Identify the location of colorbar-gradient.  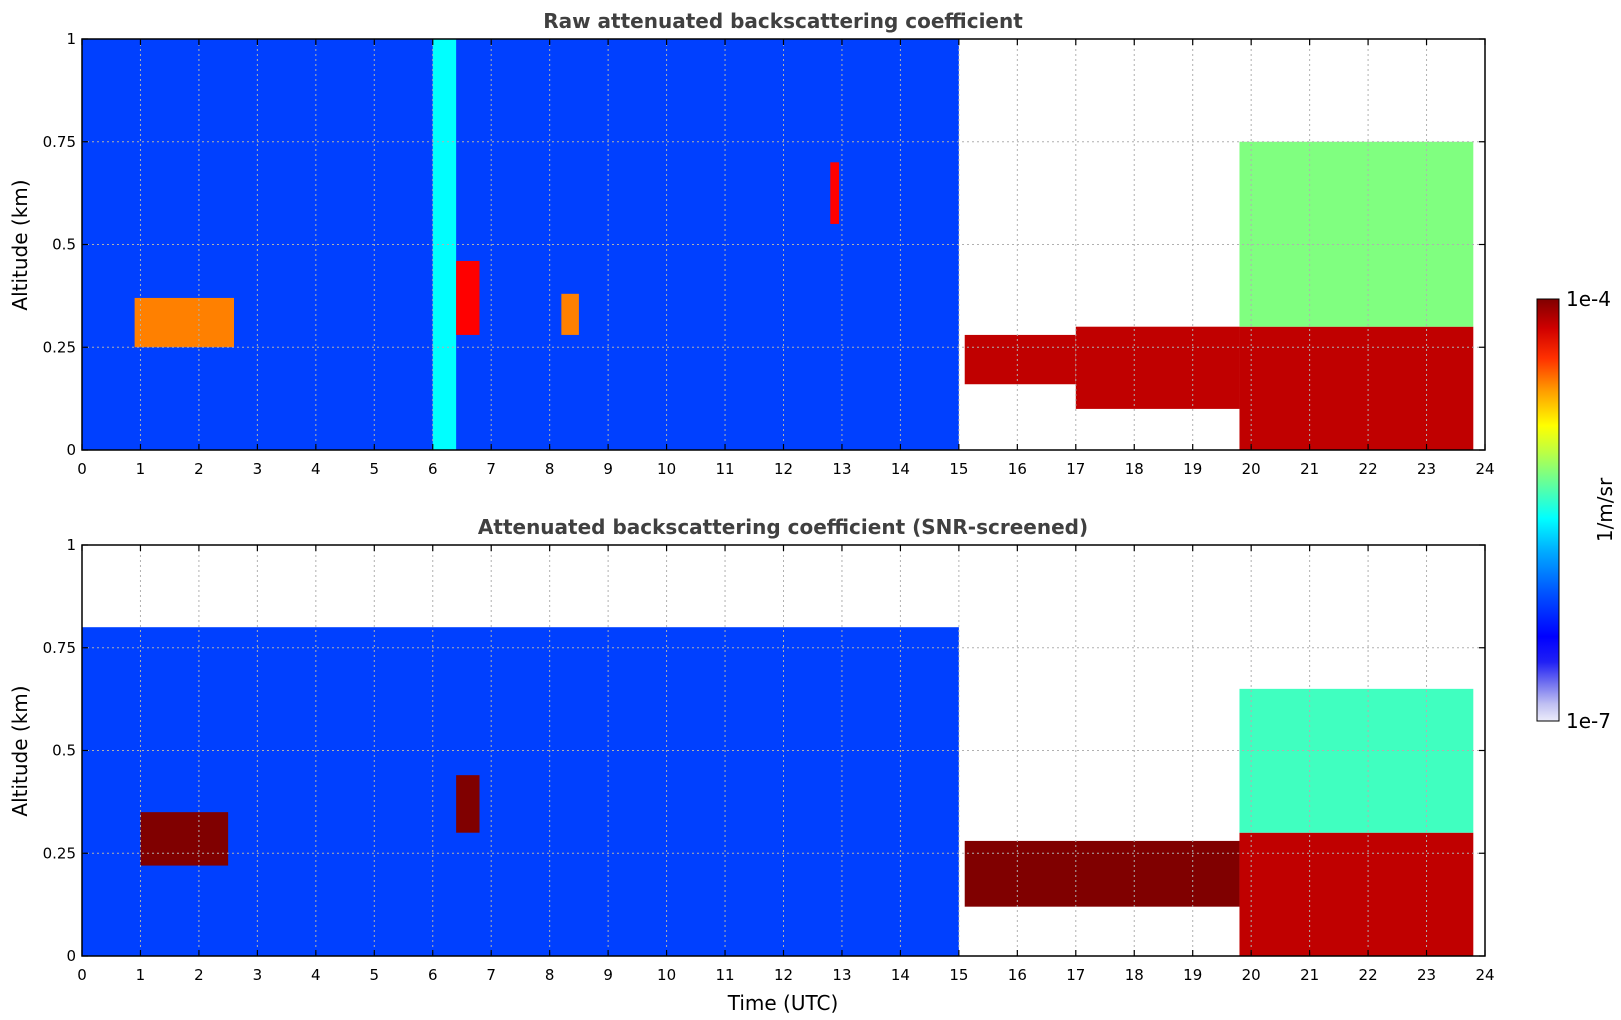
(1548, 510).